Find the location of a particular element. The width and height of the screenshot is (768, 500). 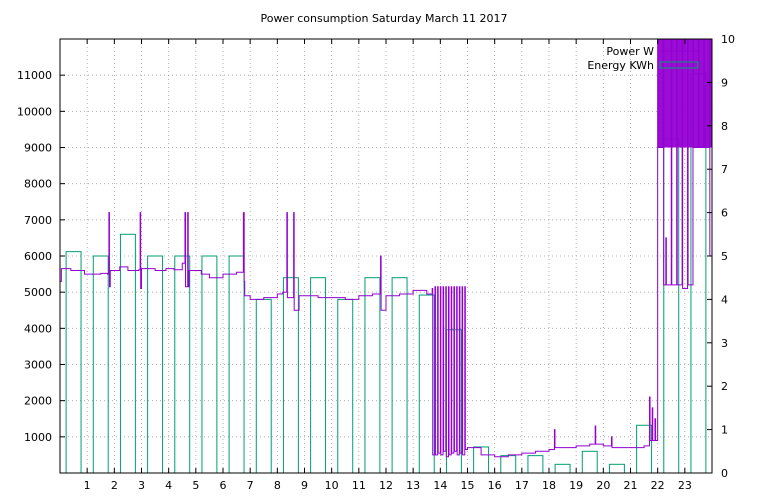

x-tick-label: 10 is located at coordinates (332, 485).